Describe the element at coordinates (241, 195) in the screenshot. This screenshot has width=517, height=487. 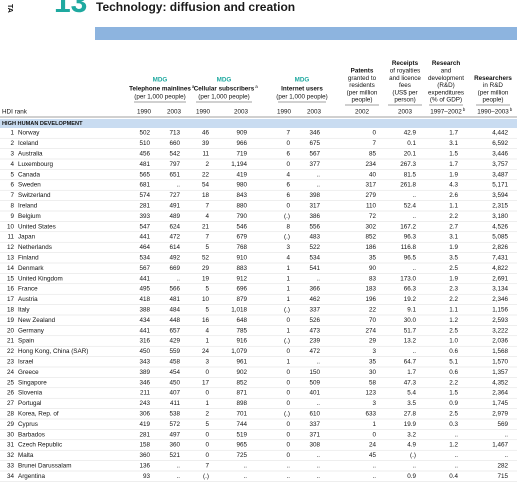
I see `cell: 843` at that location.